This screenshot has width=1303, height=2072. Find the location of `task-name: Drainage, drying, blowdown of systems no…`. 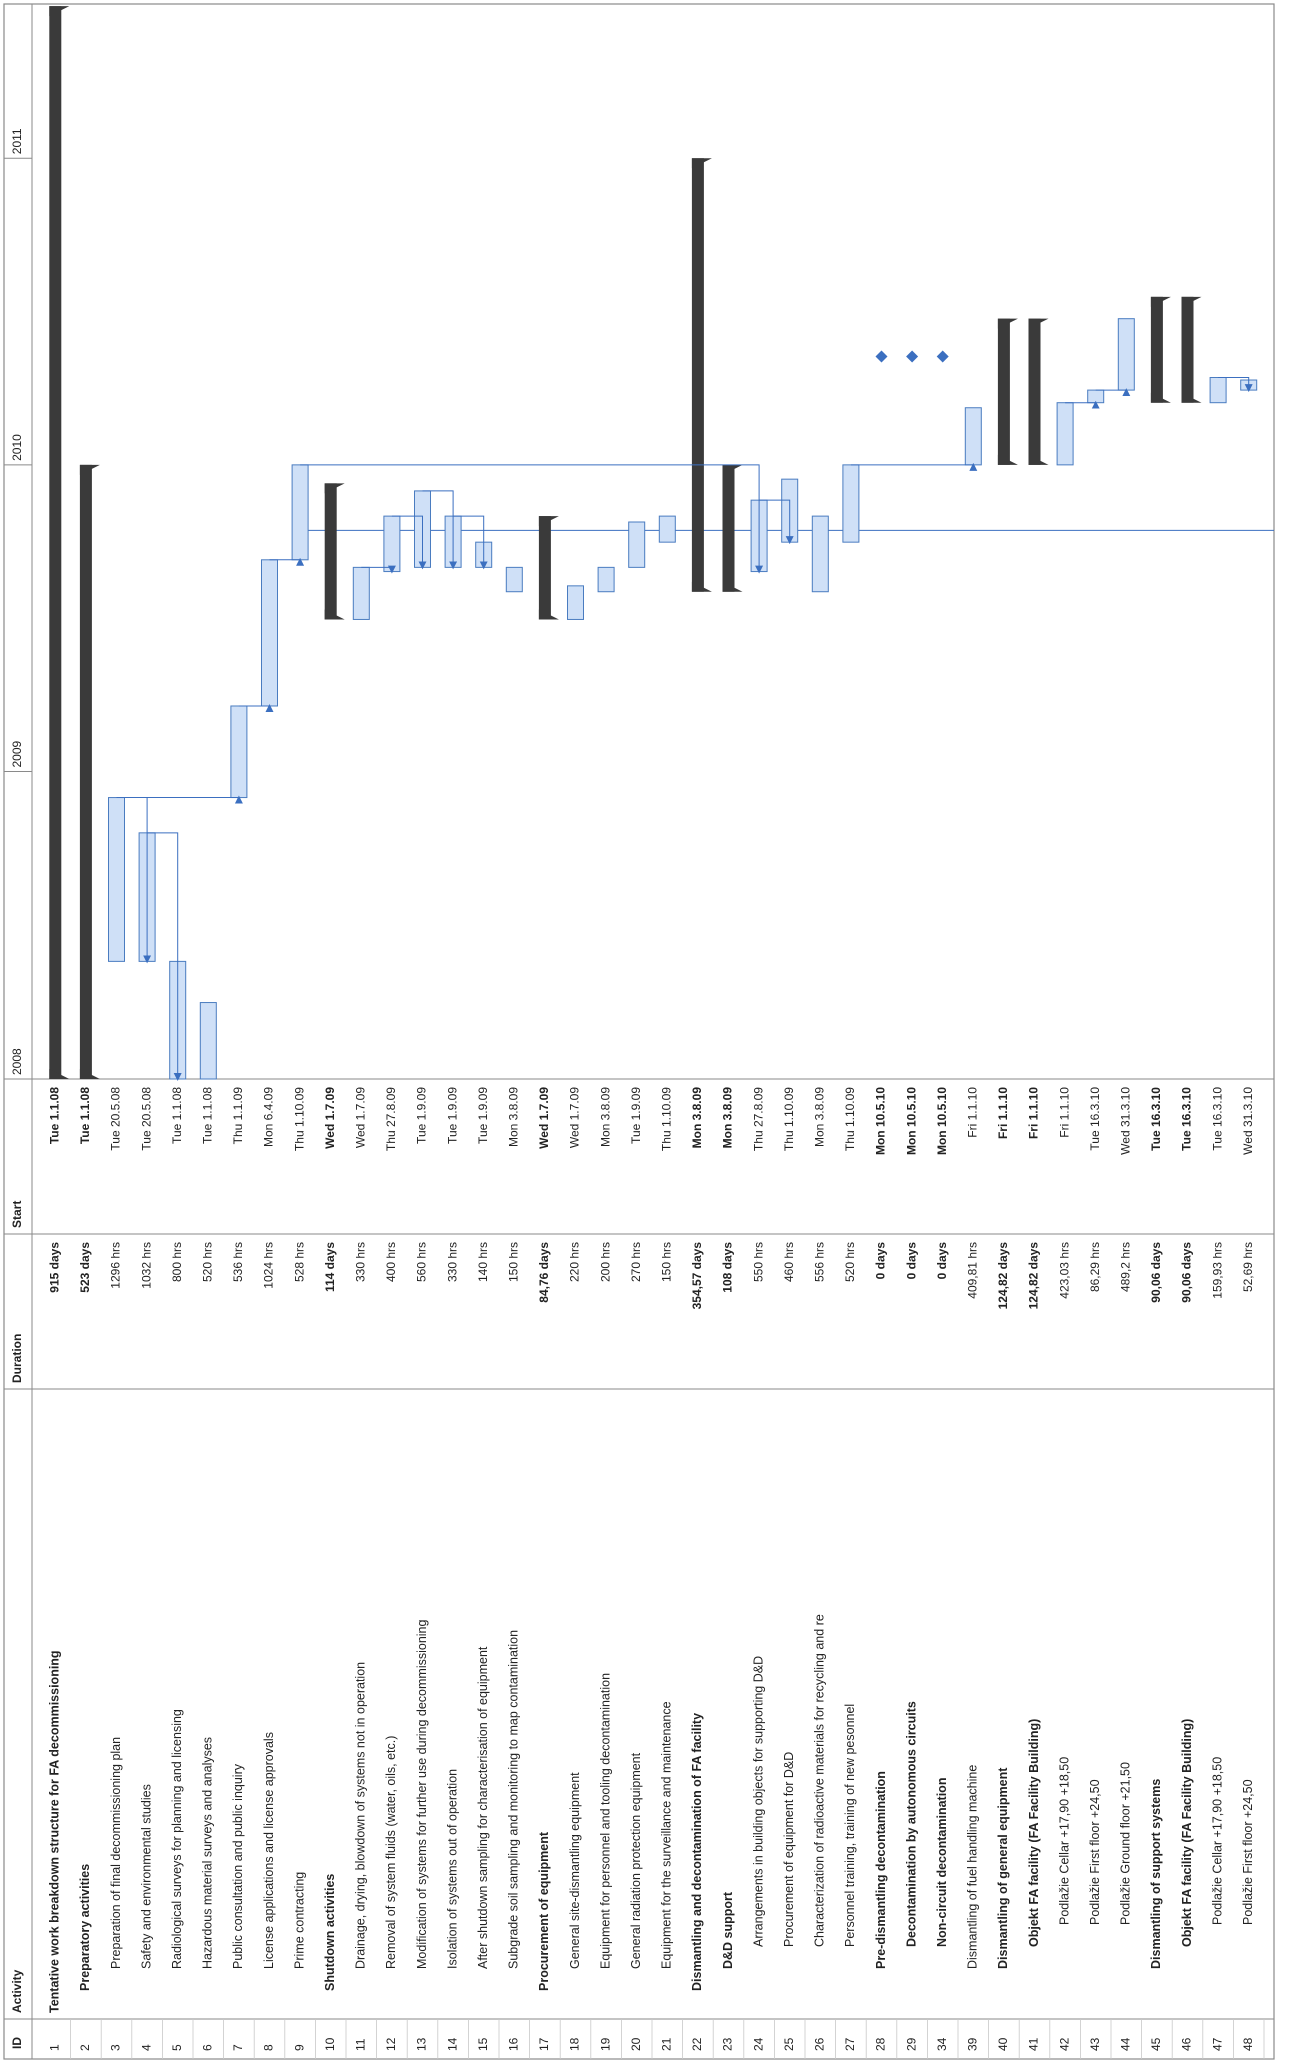

task-name: Drainage, drying, blowdown of systems no… is located at coordinates (361, 1815).